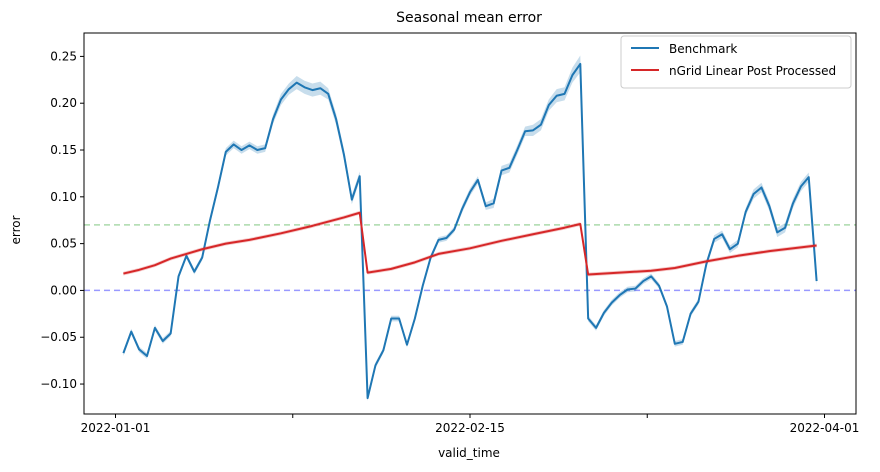 This screenshot has width=880, height=472. Describe the element at coordinates (58, 384) in the screenshot. I see `y-tick-label: −0.10` at that location.